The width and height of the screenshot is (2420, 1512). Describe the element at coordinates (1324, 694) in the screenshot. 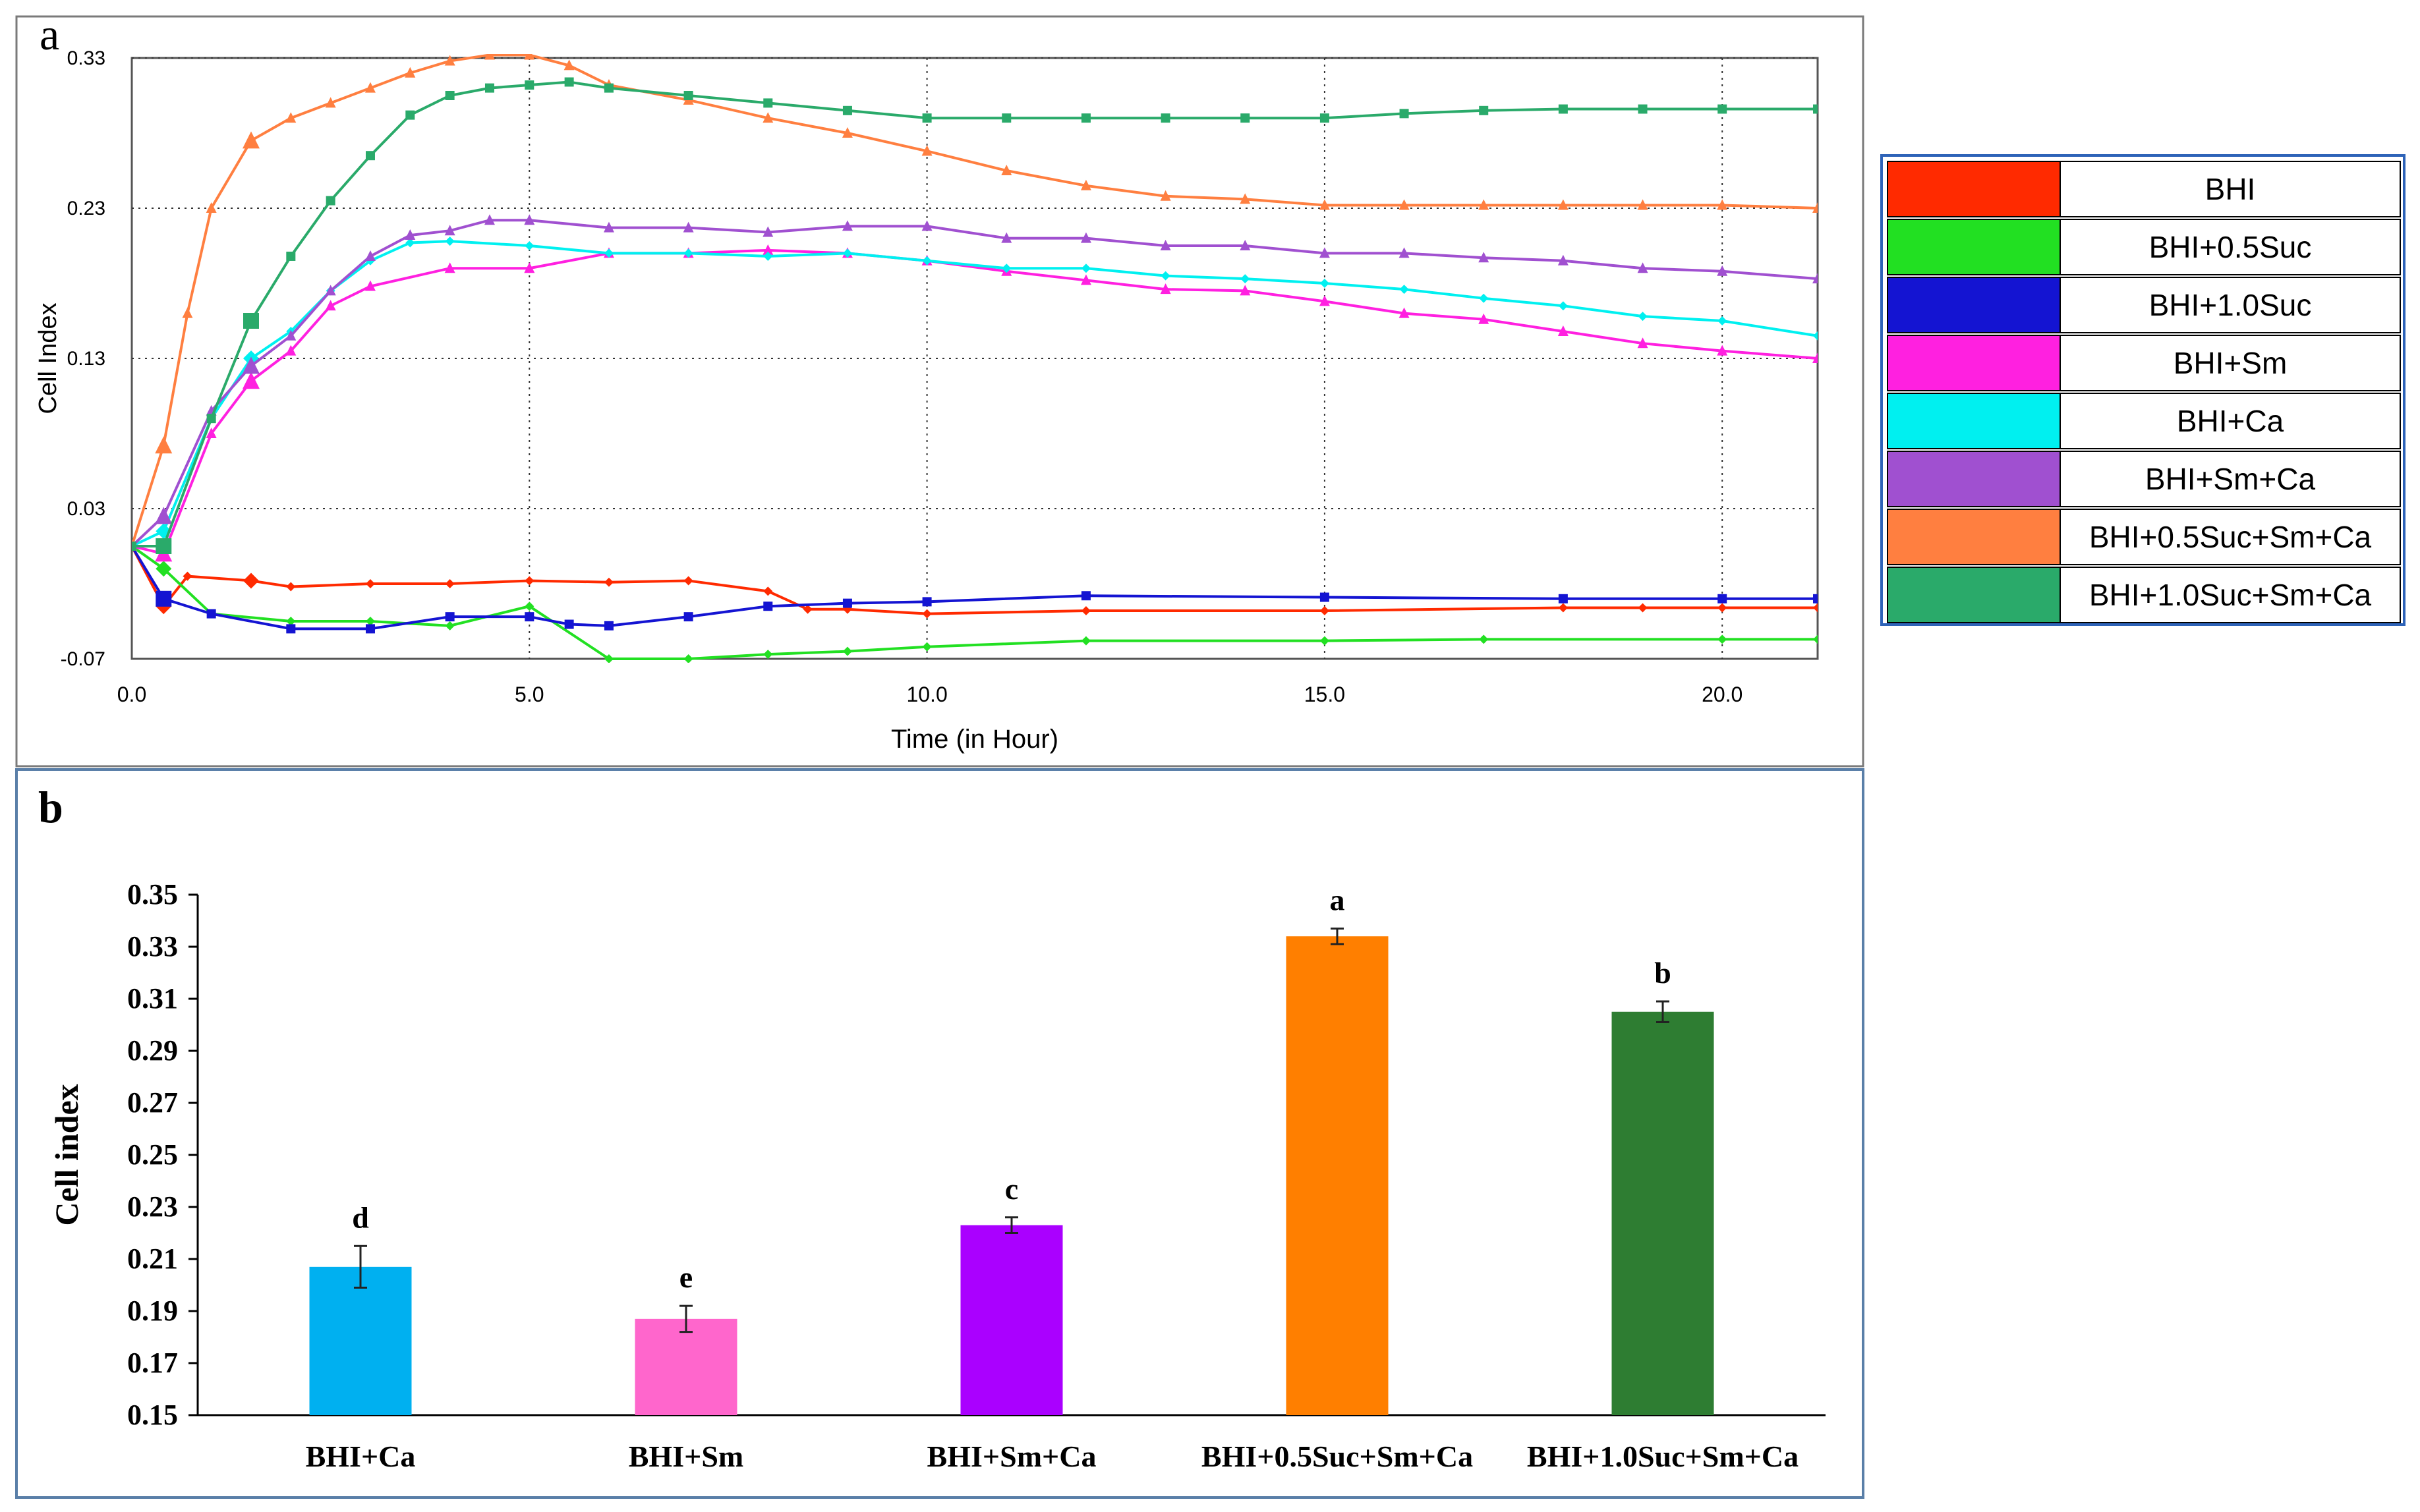

I see `x-tick-label: 15.0` at that location.